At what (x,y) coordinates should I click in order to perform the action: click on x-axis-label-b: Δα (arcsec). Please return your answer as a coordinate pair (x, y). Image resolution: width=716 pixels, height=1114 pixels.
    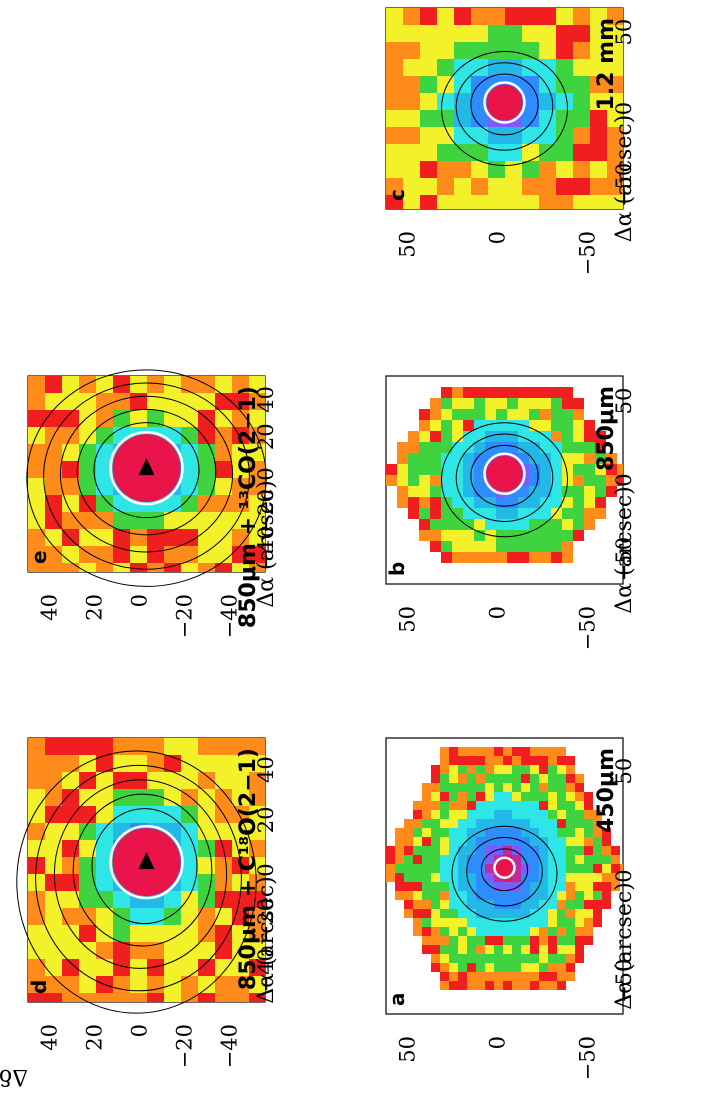
    Looking at the image, I should click on (624, 550).